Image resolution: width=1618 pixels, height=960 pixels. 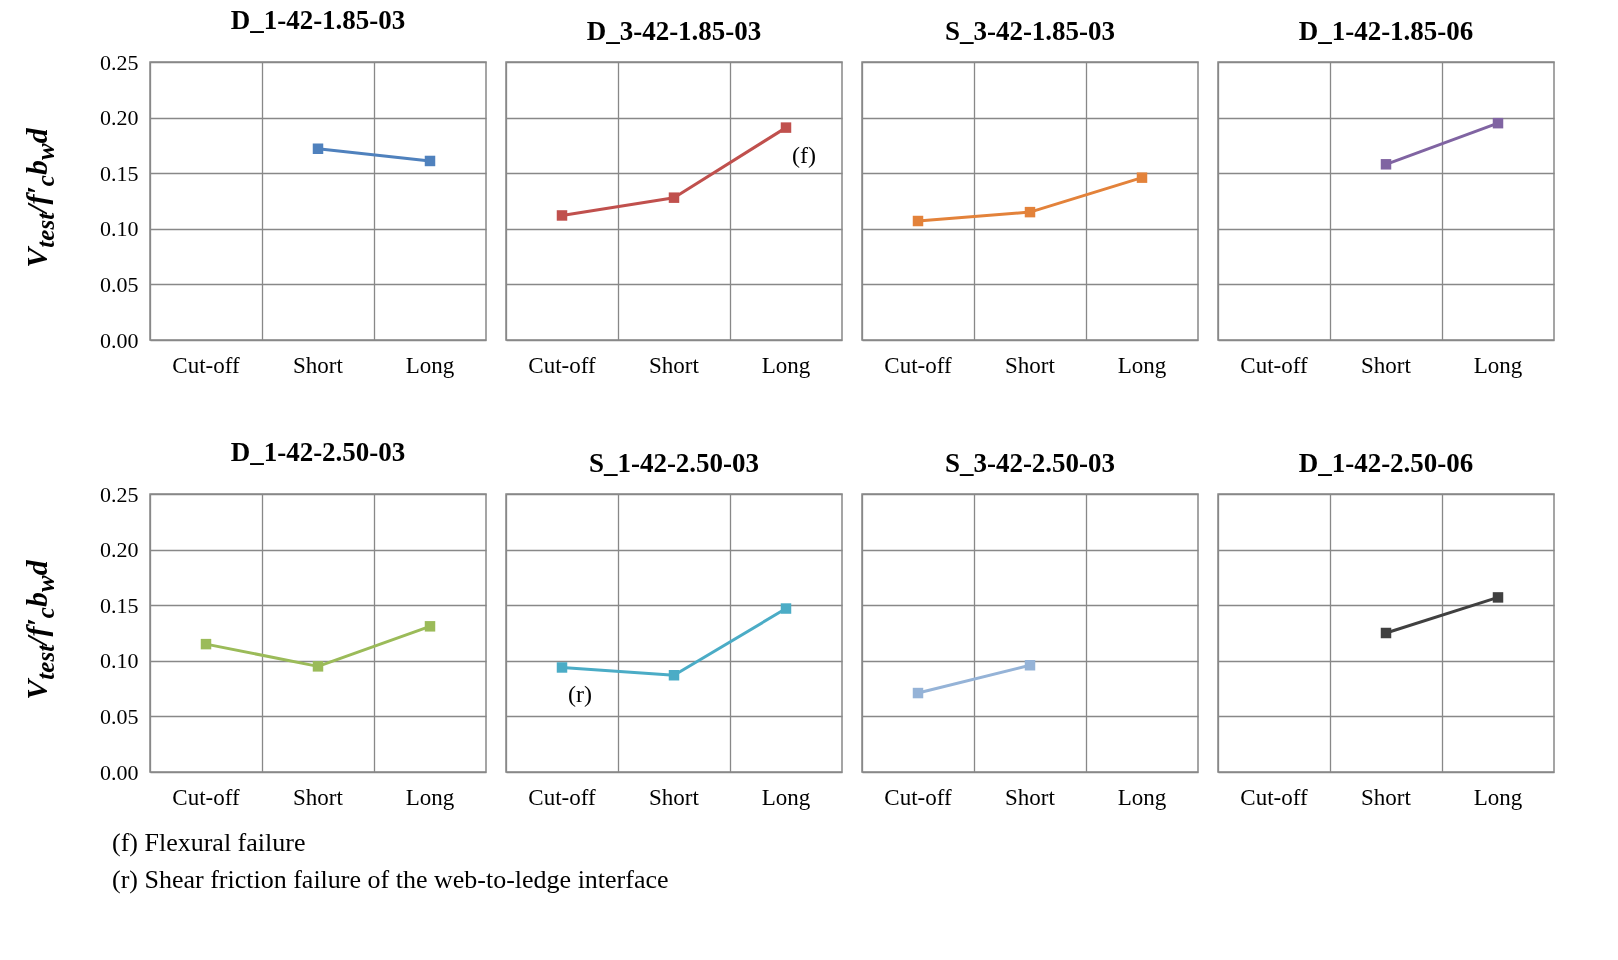 I want to click on chart-title: D_3-42-1.85-03, so click(x=674, y=31).